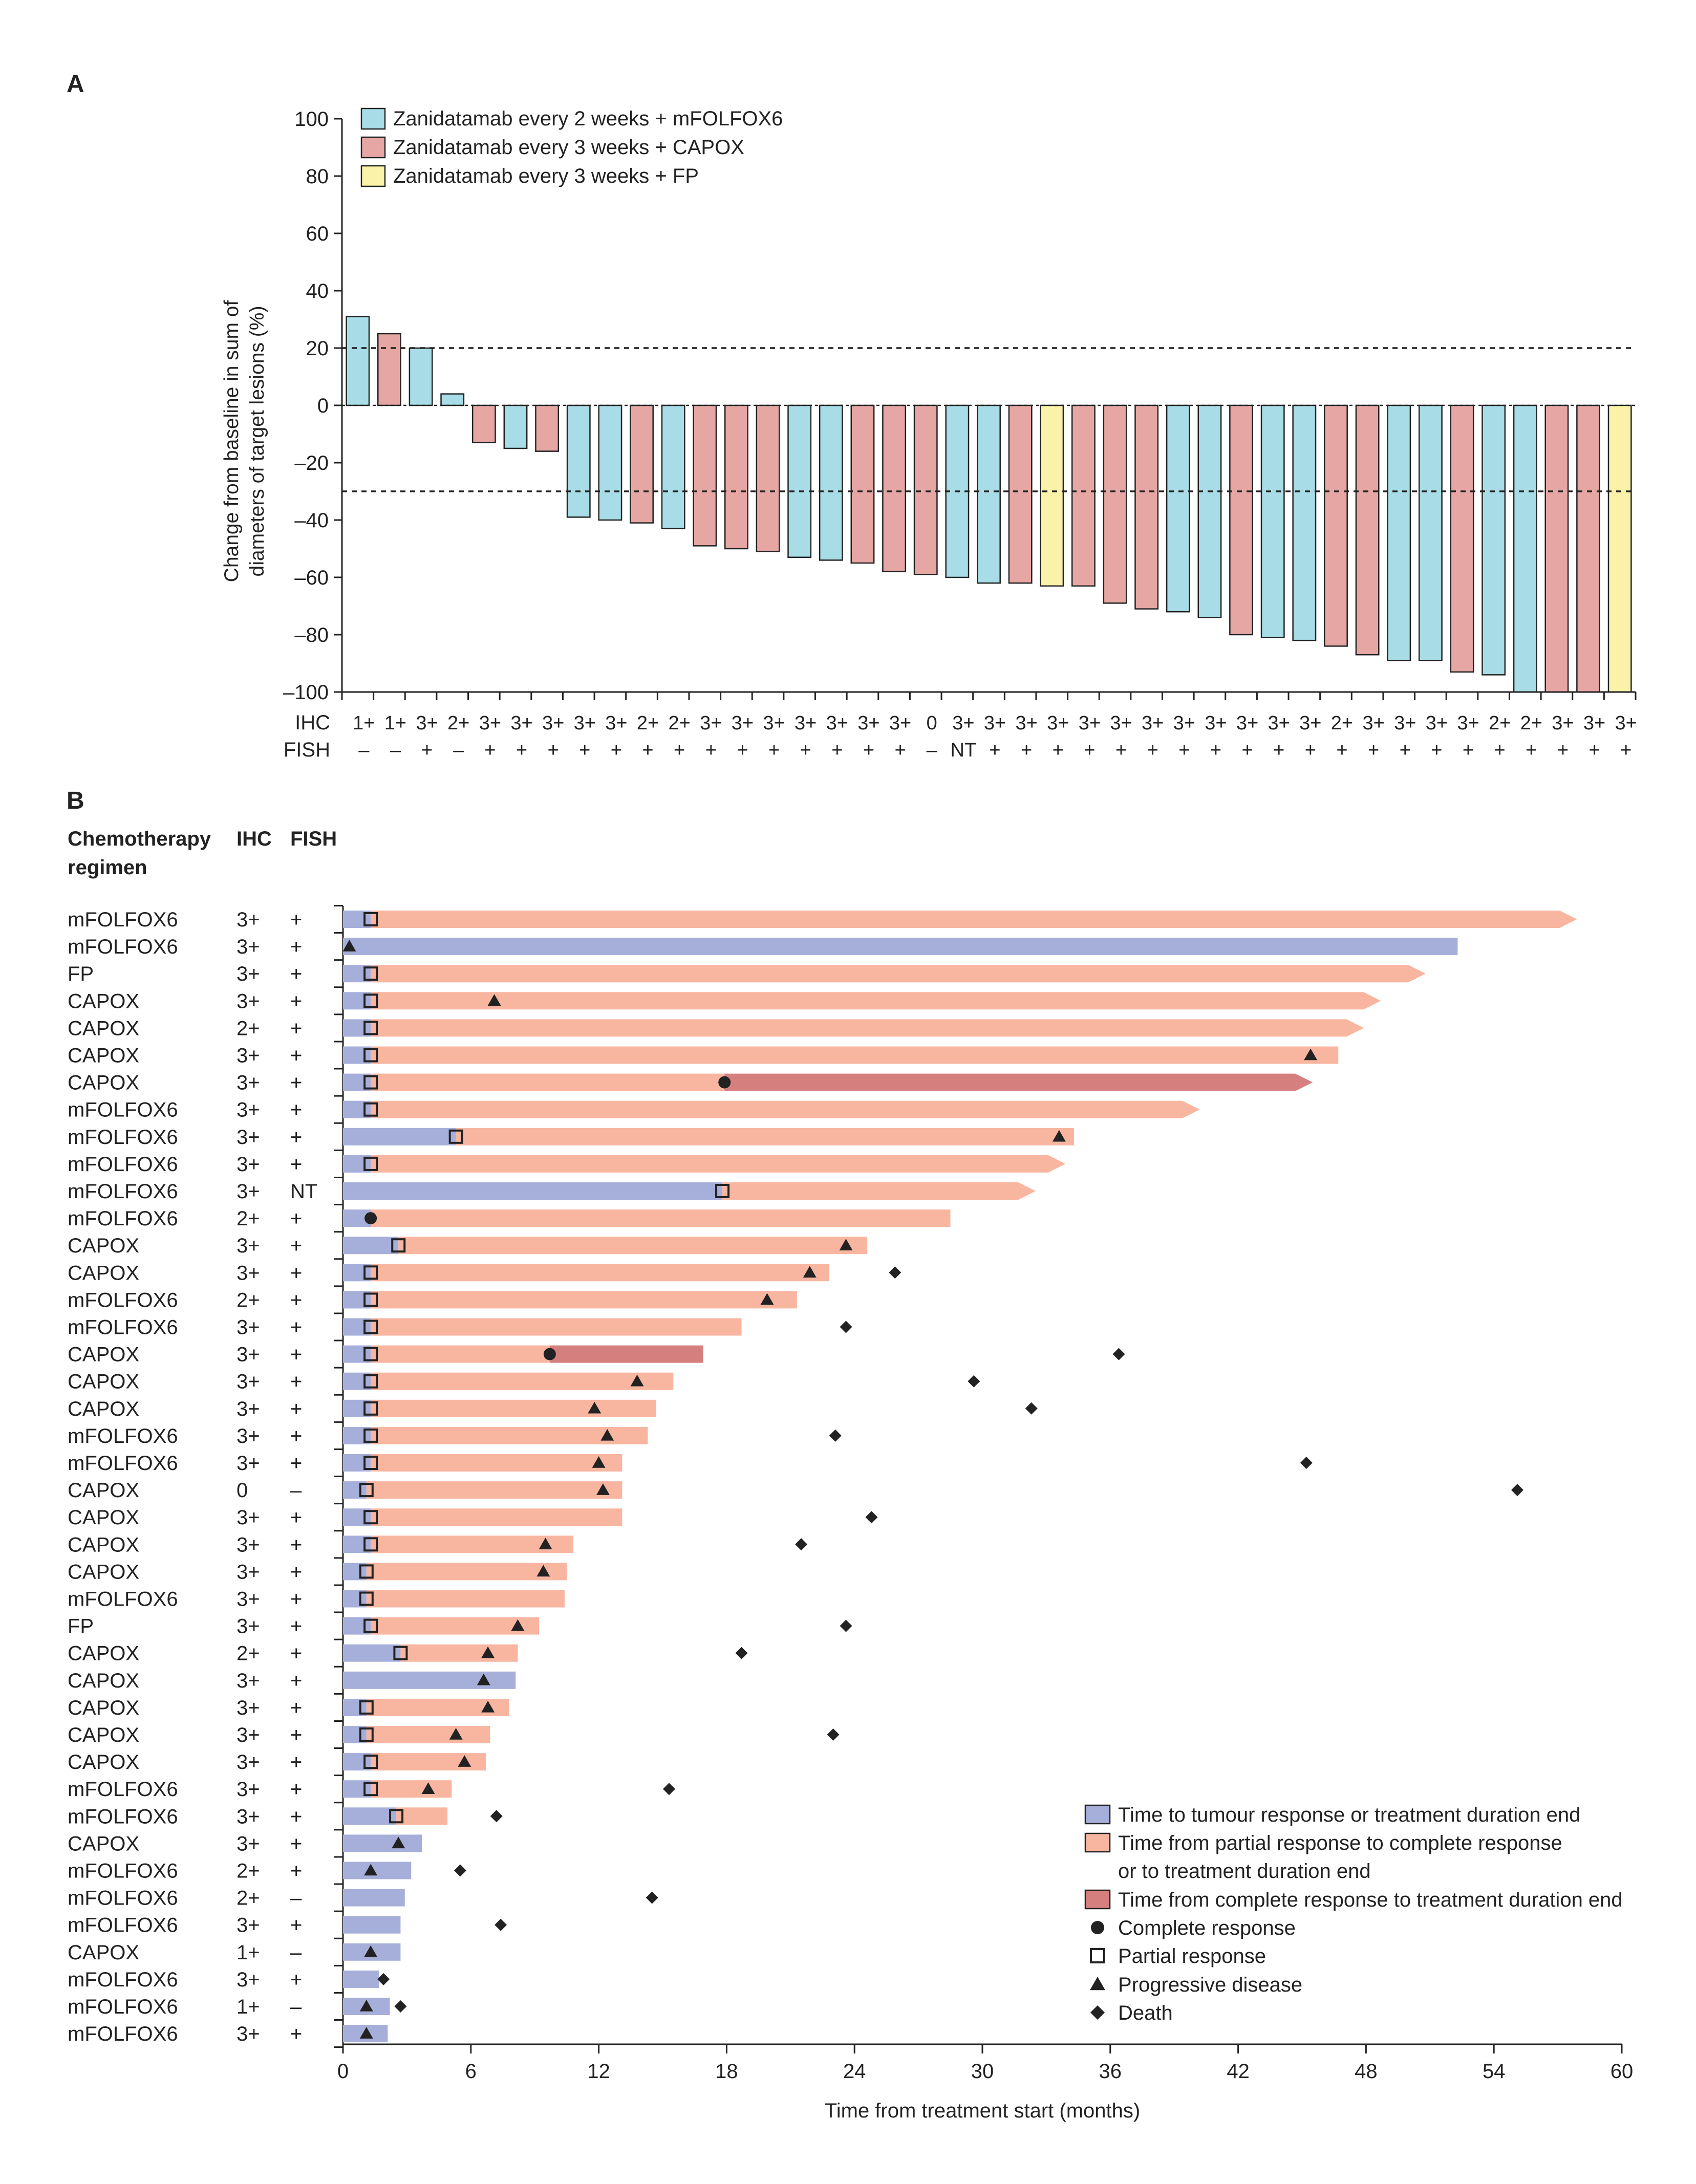 The image size is (1696, 2184). Describe the element at coordinates (318, 348) in the screenshot. I see `y-tick-label: 20` at that location.